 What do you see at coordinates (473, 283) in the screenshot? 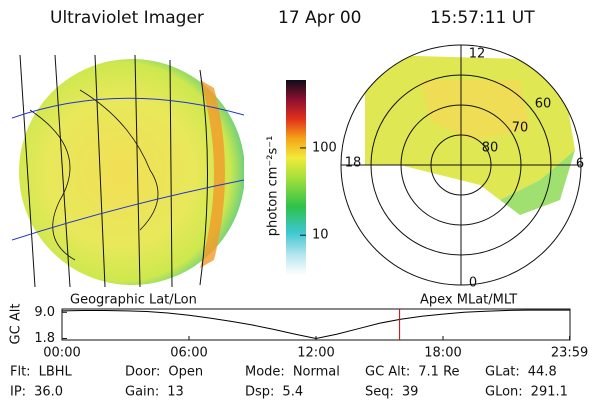
I see `mlt-label: 0` at bounding box center [473, 283].